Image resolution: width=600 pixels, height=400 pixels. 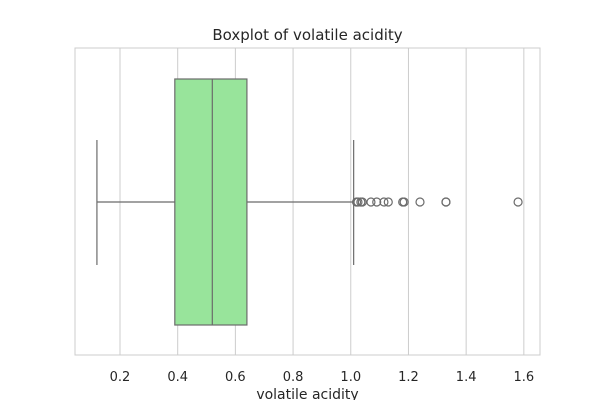 What do you see at coordinates (120, 377) in the screenshot?
I see `x-tick-label: 0.2` at bounding box center [120, 377].